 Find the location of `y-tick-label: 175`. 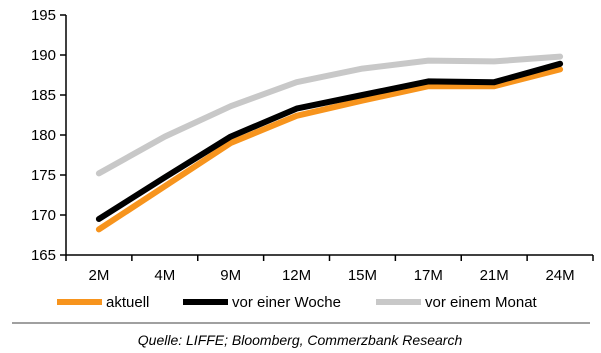

y-tick-label: 175 is located at coordinates (43, 175).